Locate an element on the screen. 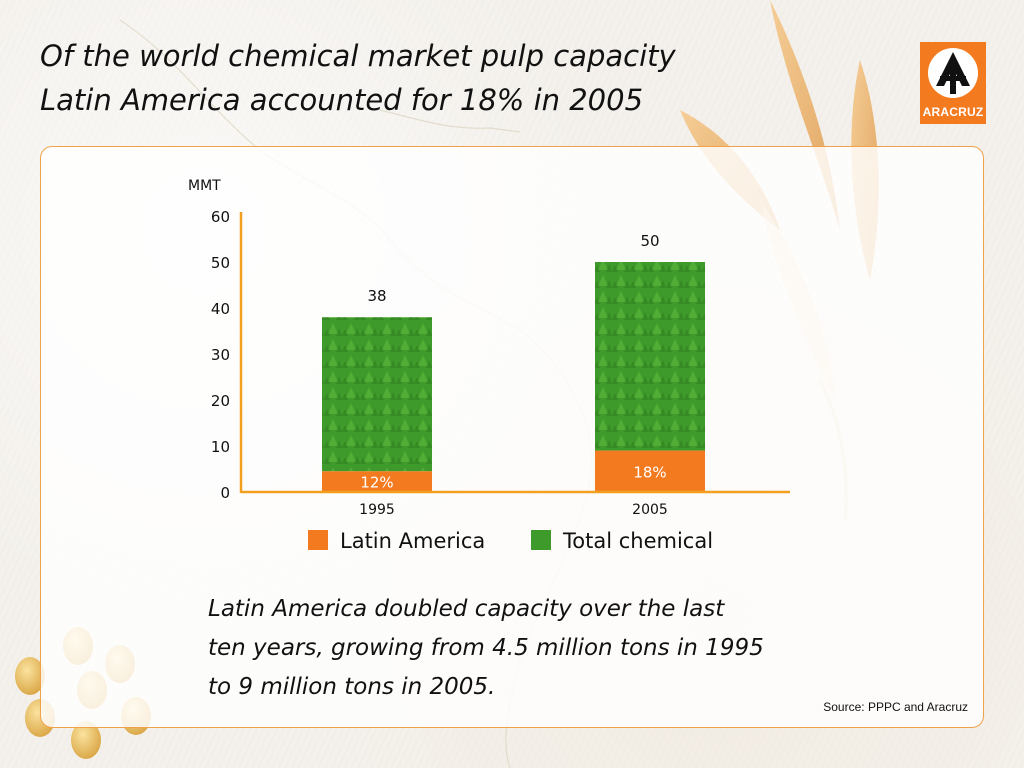 This screenshot has height=768, width=1024. y-axis-title: MMT is located at coordinates (204, 186).